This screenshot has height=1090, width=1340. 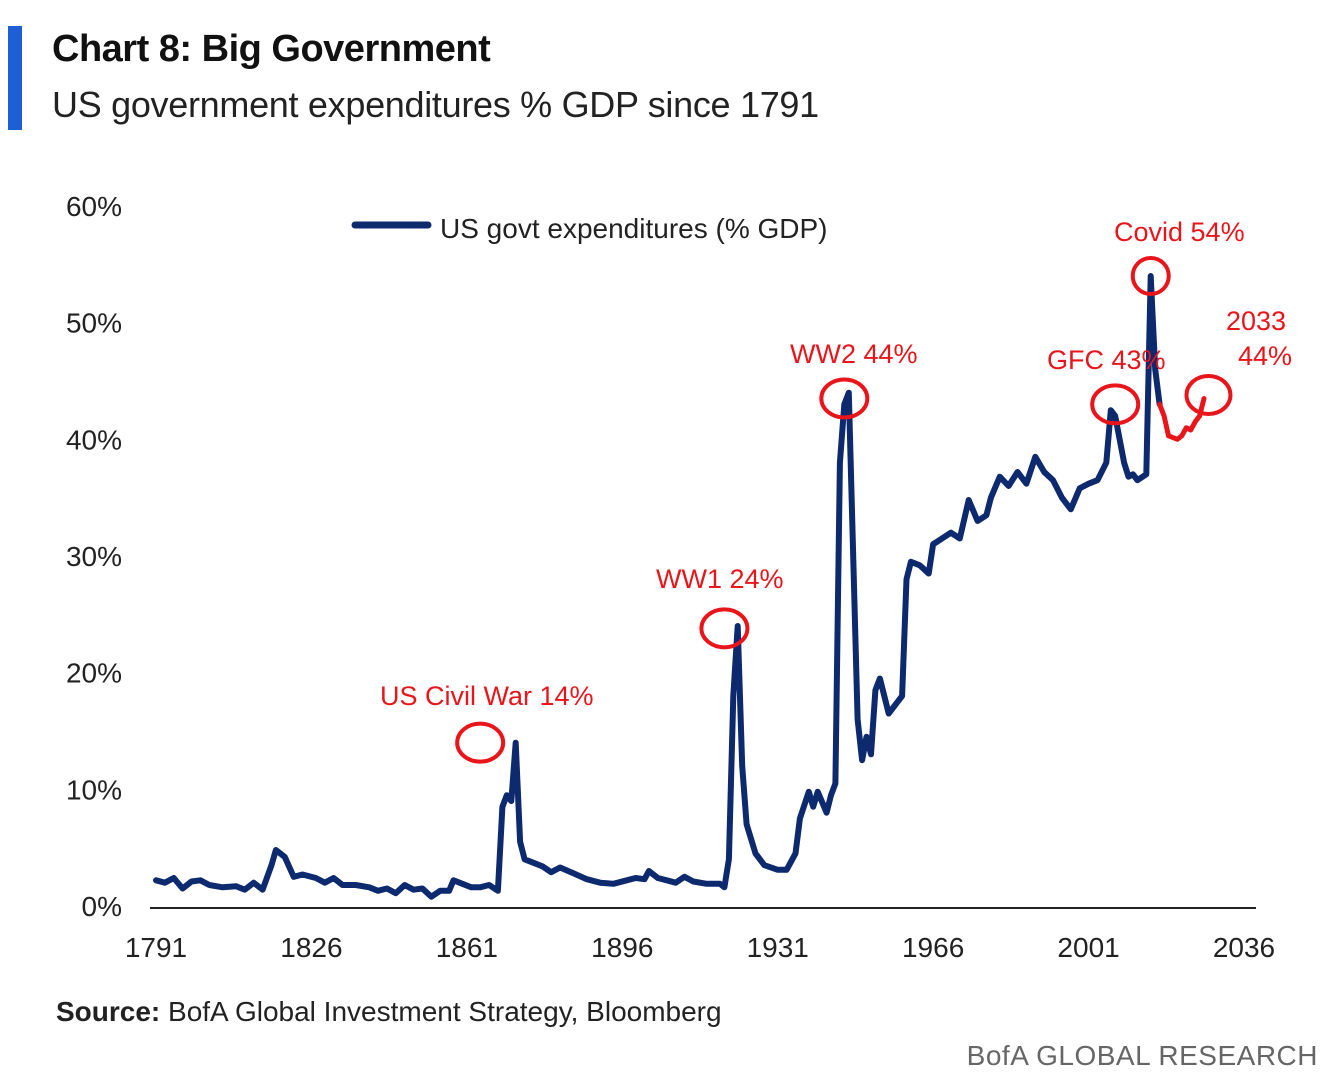 I want to click on source-label: Source:, so click(x=108, y=1011).